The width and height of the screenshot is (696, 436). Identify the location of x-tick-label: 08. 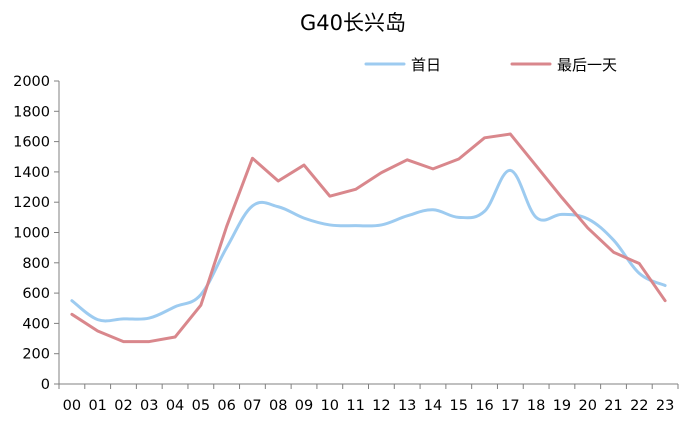
(278, 406).